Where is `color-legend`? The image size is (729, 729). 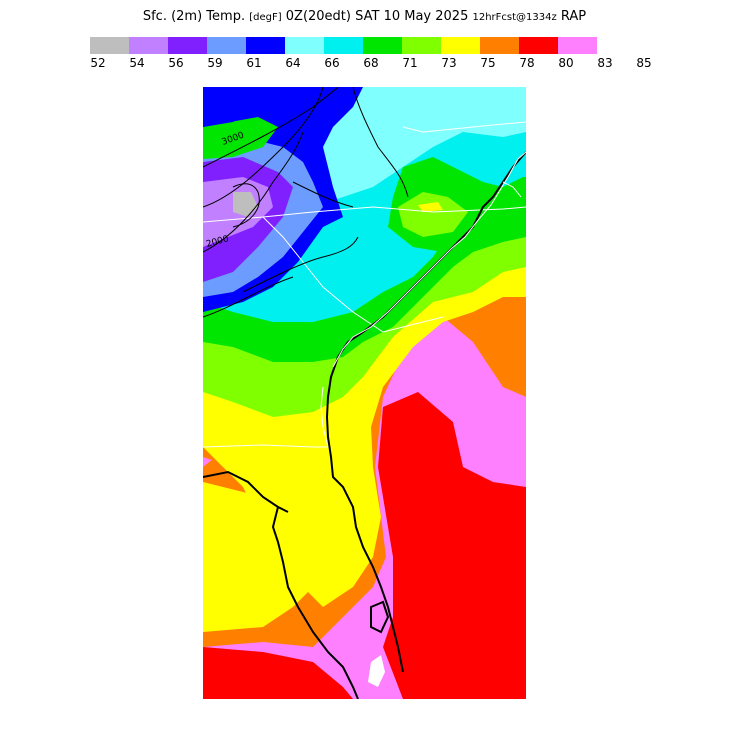
color-legend is located at coordinates (343, 45).